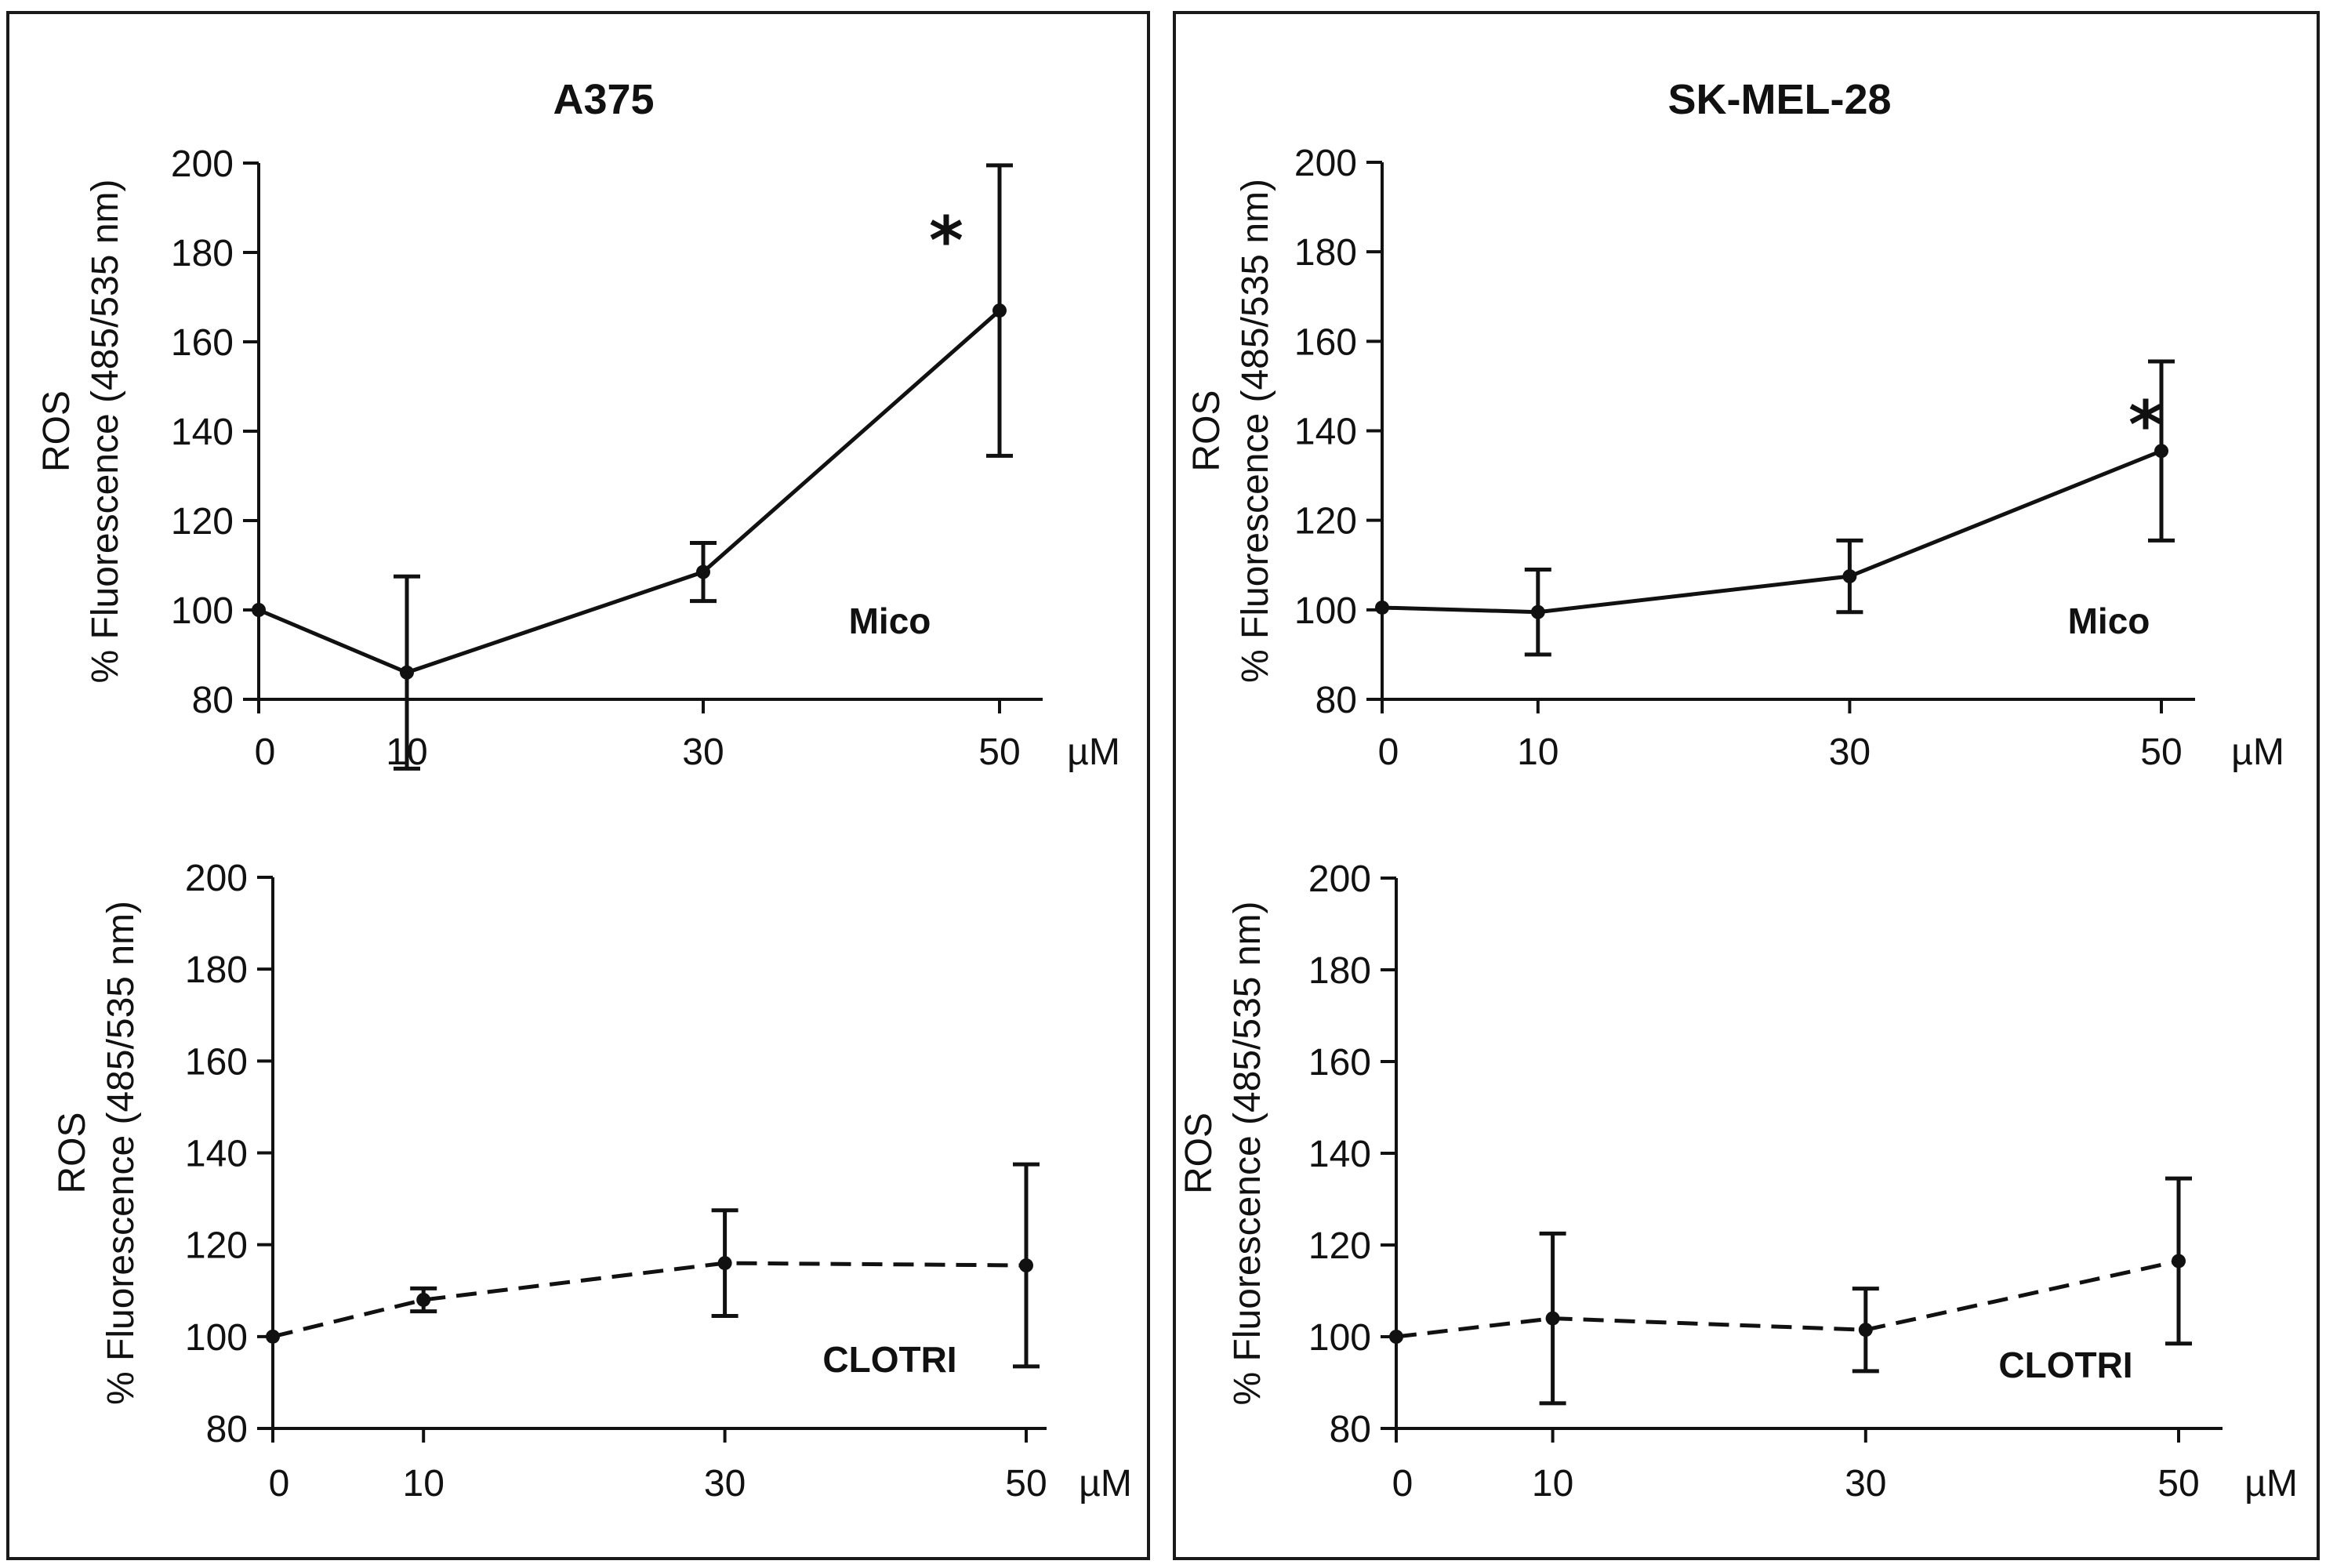  Describe the element at coordinates (1779, 99) in the screenshot. I see `chart-title: SK-MEL-28` at that location.